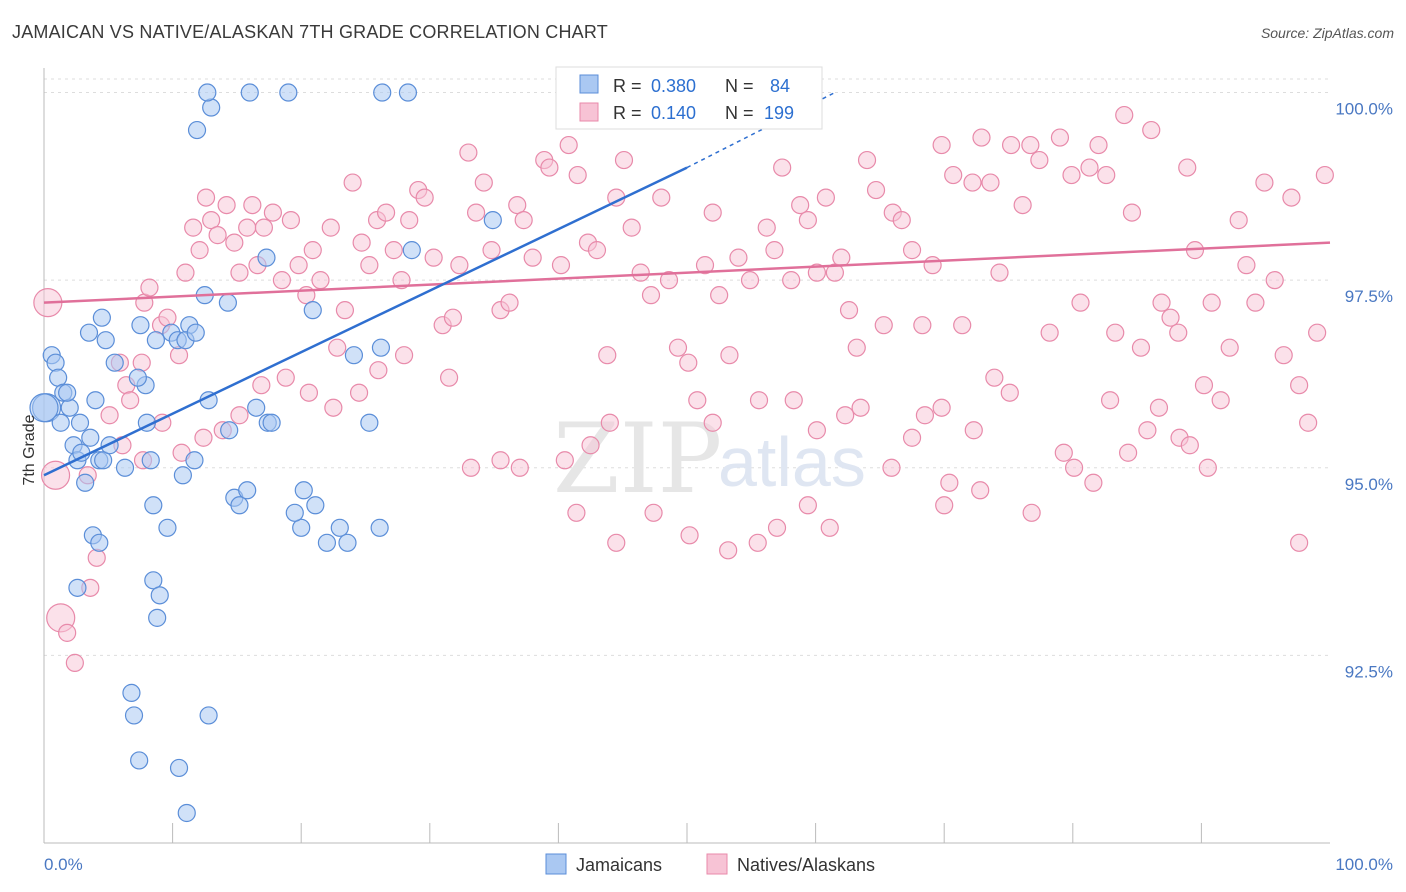  Describe the element at coordinates (673, 113) in the screenshot. I see `stats-r-value-natives: 0.140` at that location.